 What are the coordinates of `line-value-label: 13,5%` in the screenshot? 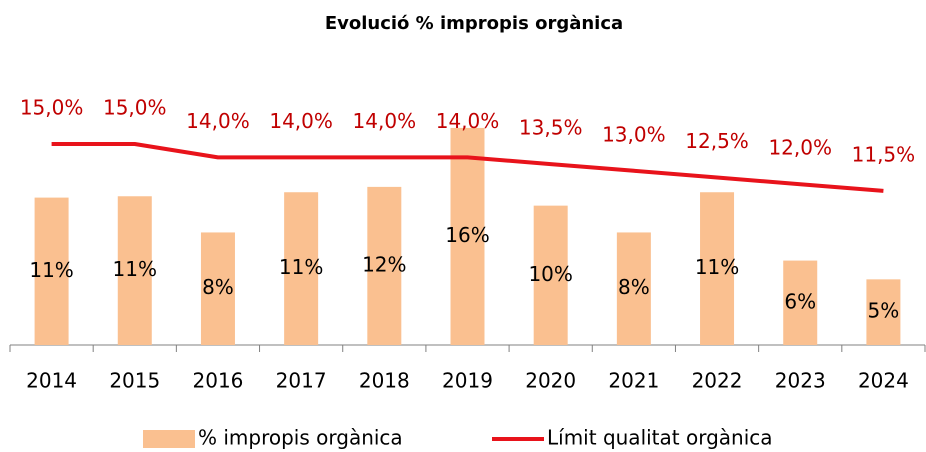 It's located at (551, 128).